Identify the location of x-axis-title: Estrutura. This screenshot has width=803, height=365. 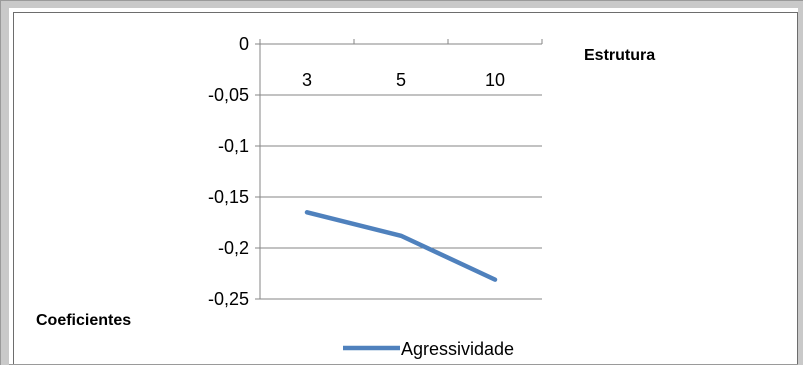
(619, 55).